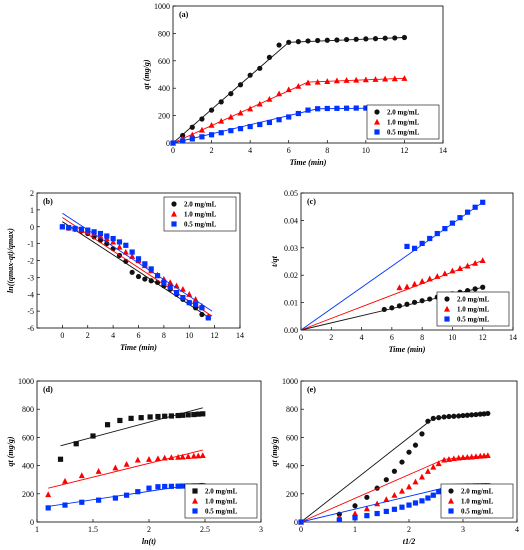  Describe the element at coordinates (28, 466) in the screenshot. I see `y-tick-label: 400` at that location.